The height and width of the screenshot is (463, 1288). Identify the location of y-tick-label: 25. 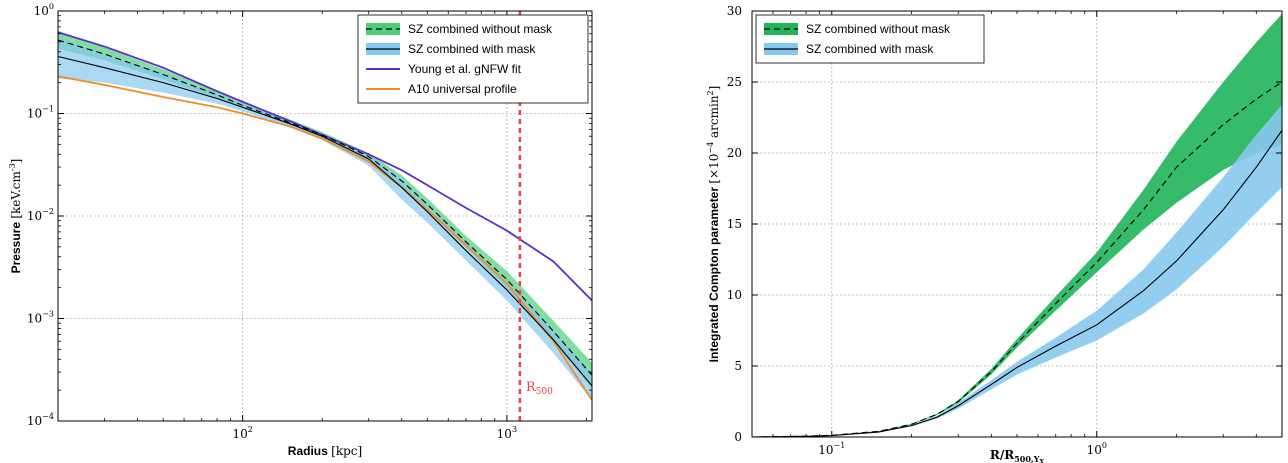
(734, 82).